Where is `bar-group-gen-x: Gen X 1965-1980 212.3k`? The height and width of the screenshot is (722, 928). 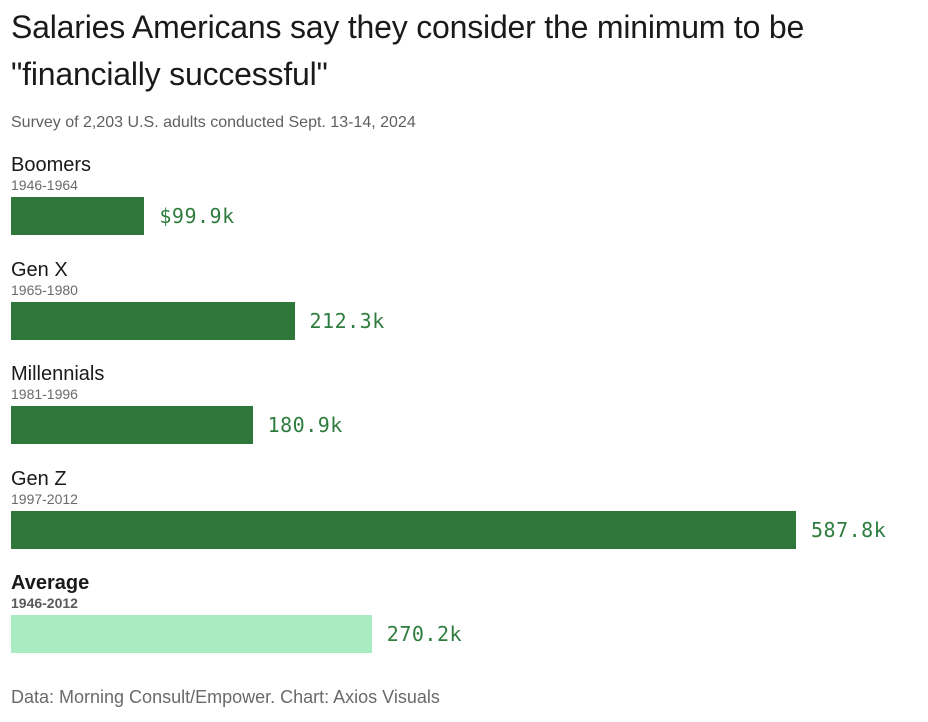
bar-group-gen-x: Gen X 1965-1980 212.3k is located at coordinates (464, 300).